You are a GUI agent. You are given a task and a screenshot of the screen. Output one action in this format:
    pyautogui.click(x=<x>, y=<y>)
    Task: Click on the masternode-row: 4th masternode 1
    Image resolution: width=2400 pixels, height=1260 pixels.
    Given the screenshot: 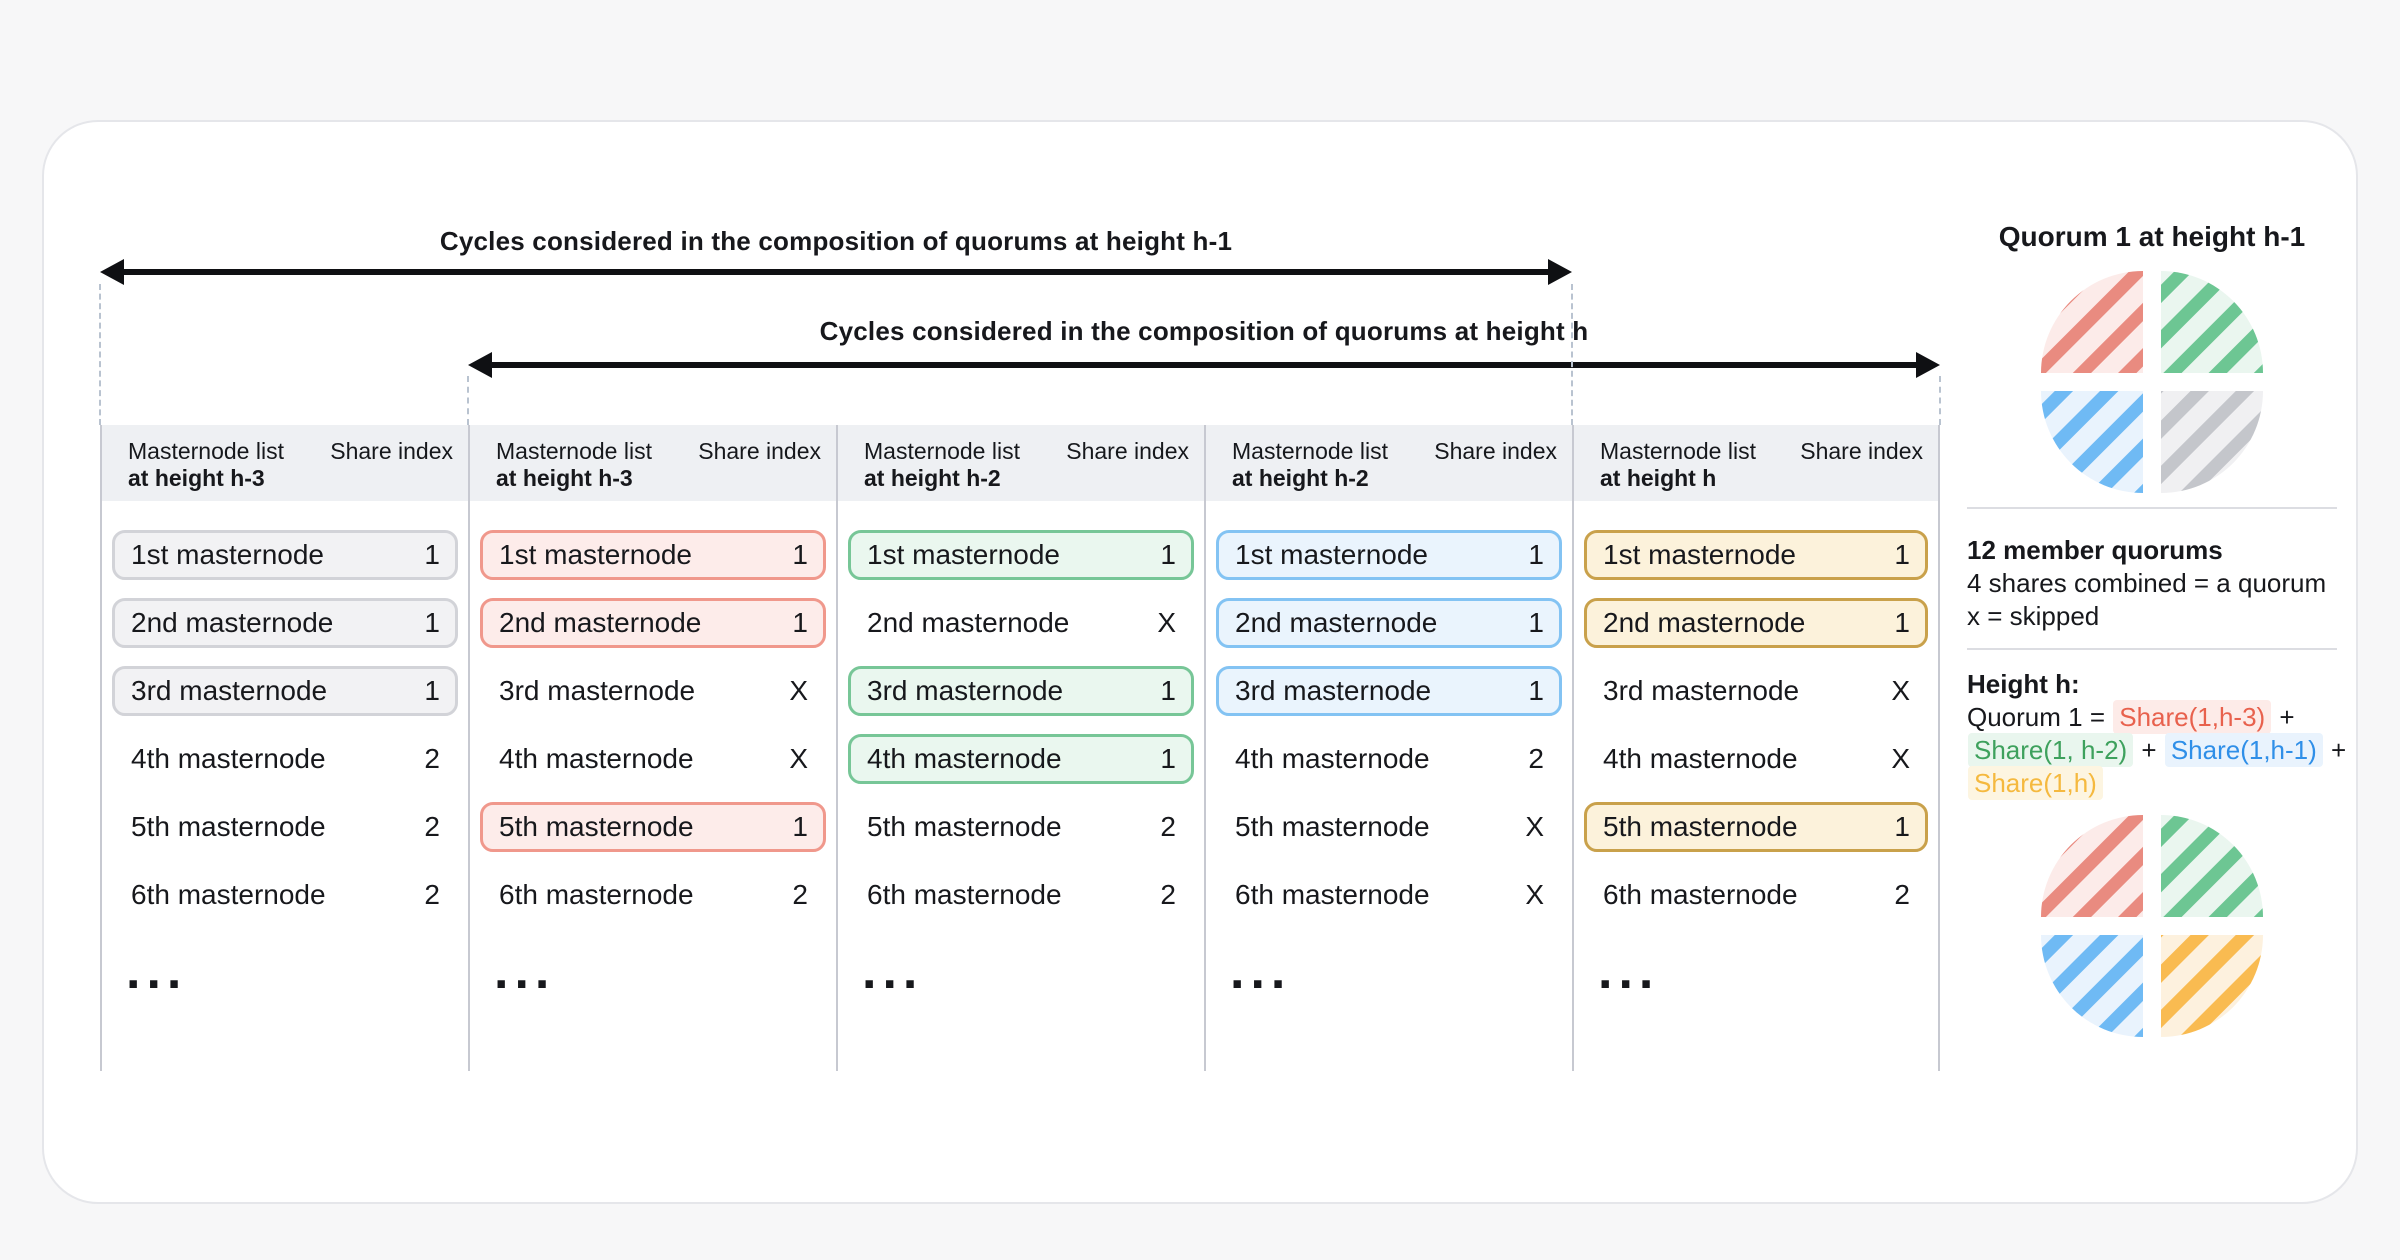 What is the action you would take?
    pyautogui.click(x=1021, y=759)
    